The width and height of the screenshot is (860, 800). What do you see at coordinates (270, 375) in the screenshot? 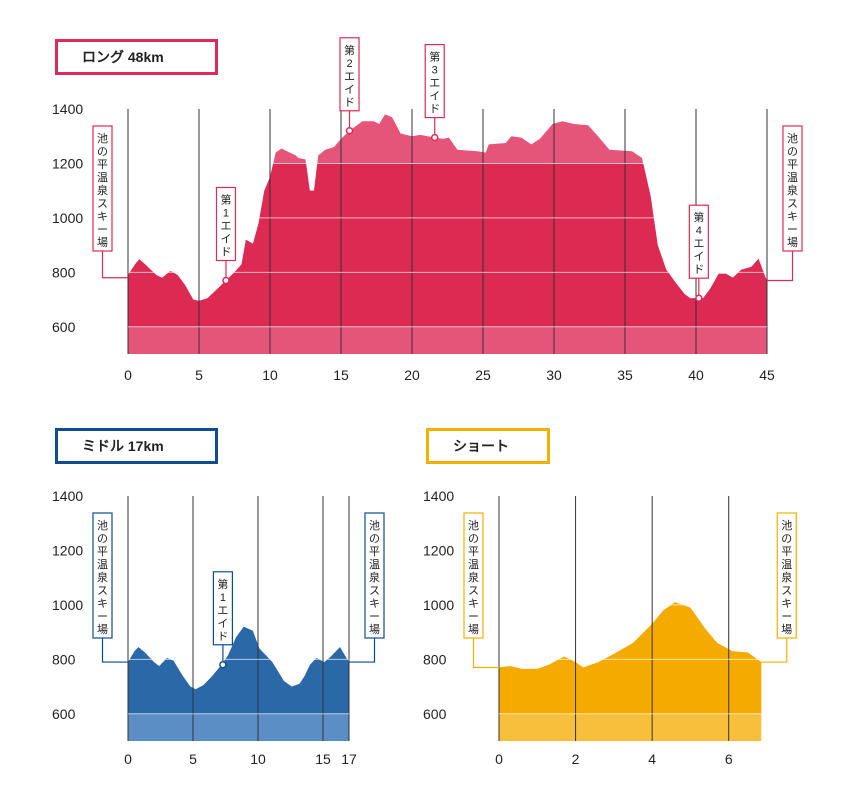
I see `long-xtick-10: 10` at bounding box center [270, 375].